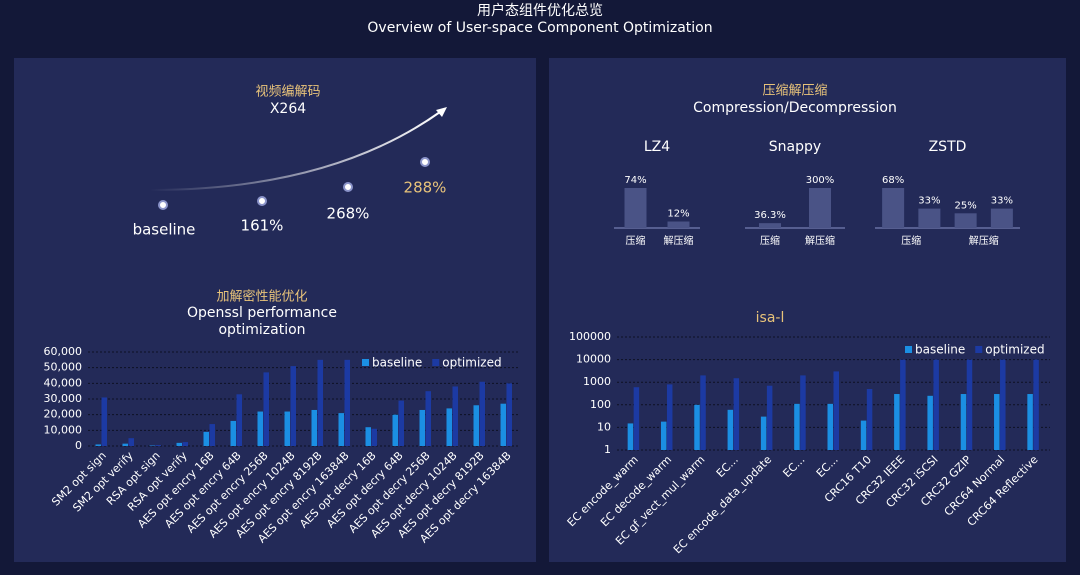  What do you see at coordinates (288, 109) in the screenshot?
I see `section-subtitle: X264` at bounding box center [288, 109].